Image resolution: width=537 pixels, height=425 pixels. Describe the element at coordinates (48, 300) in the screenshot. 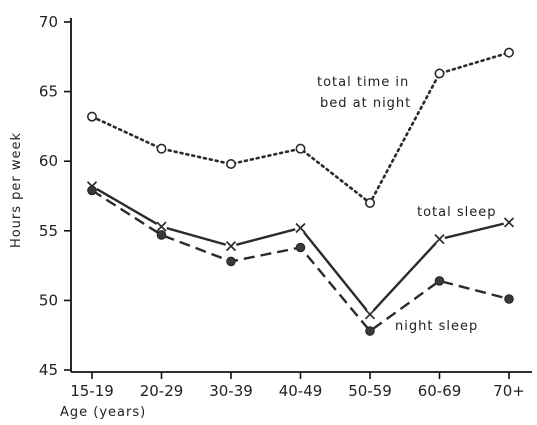

I see `y-tick-label-50: 50` at that location.